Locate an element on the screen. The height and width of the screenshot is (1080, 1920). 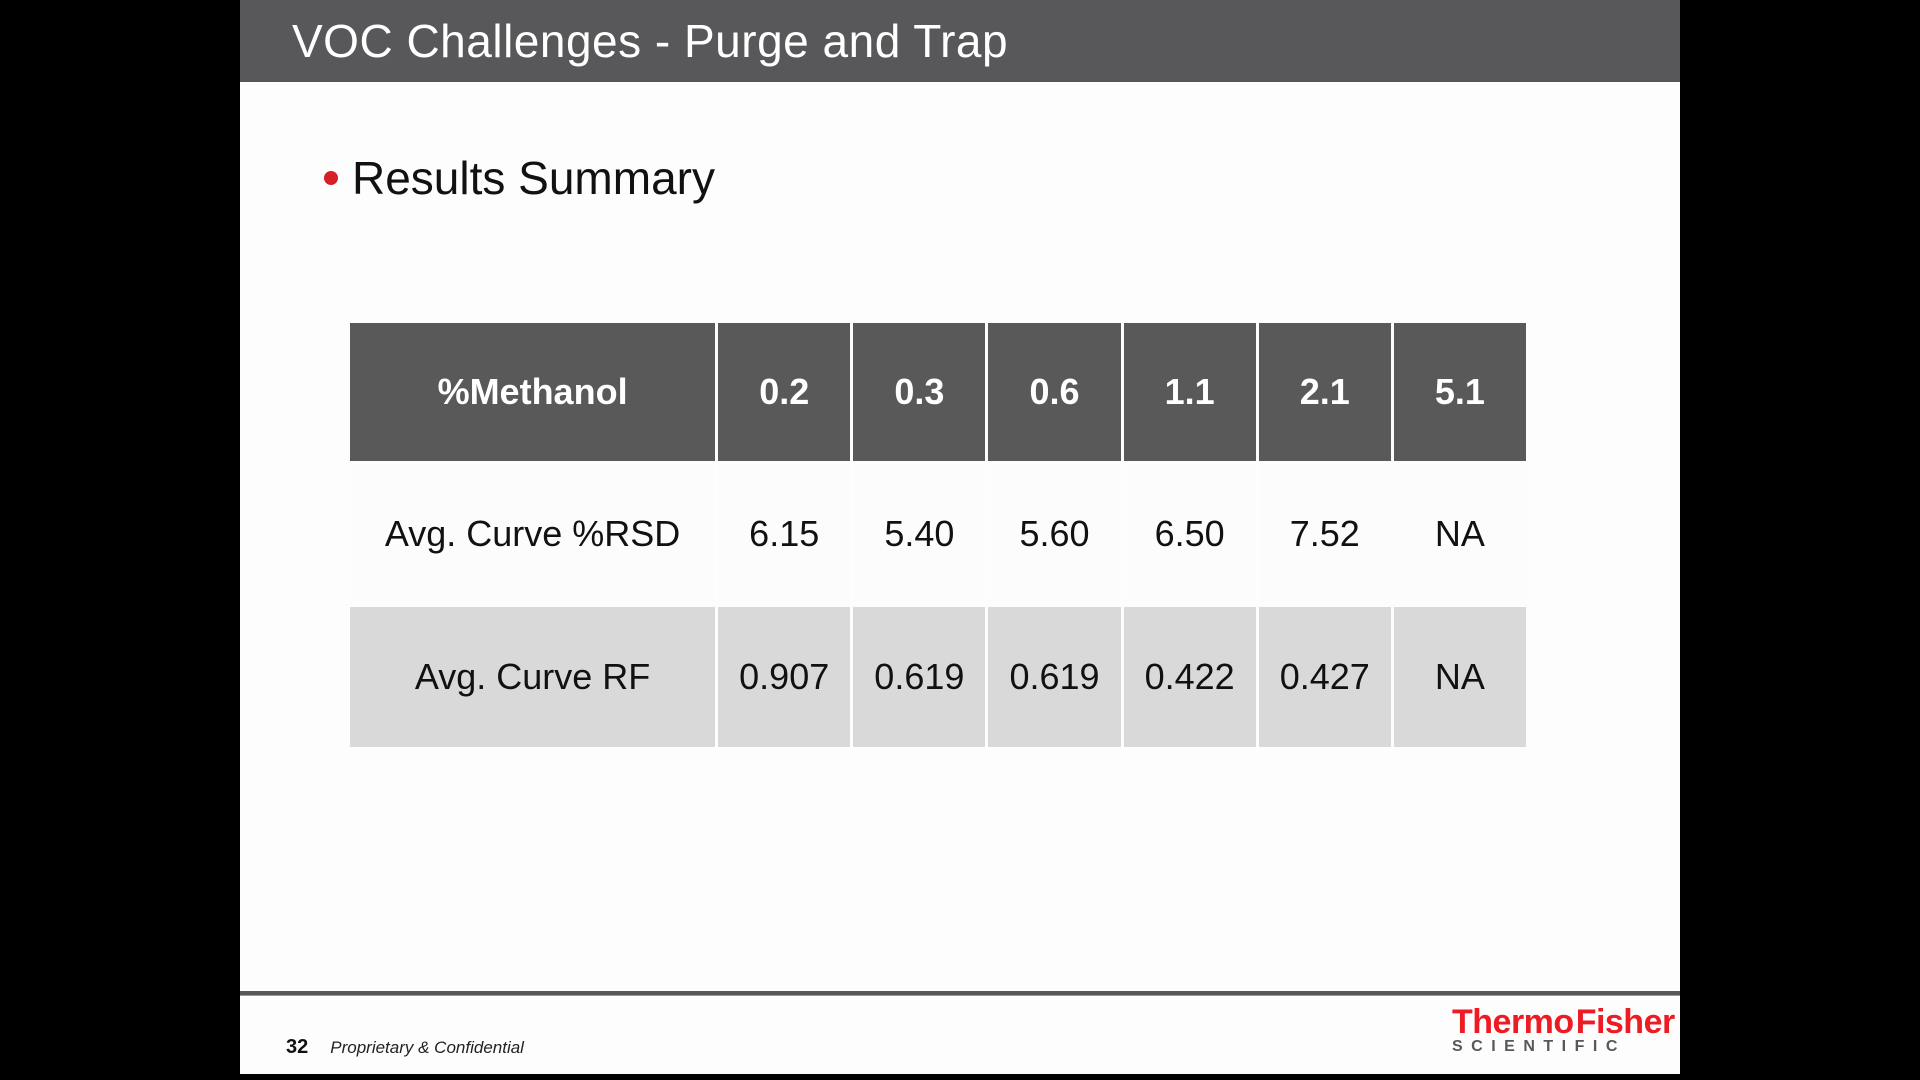
table-cell: 0.427 is located at coordinates (1324, 677).